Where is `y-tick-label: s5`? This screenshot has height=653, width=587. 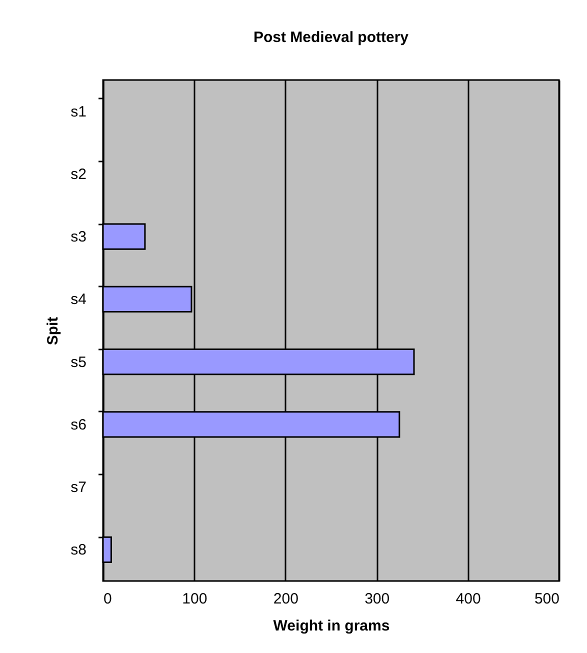
y-tick-label: s5 is located at coordinates (78, 362).